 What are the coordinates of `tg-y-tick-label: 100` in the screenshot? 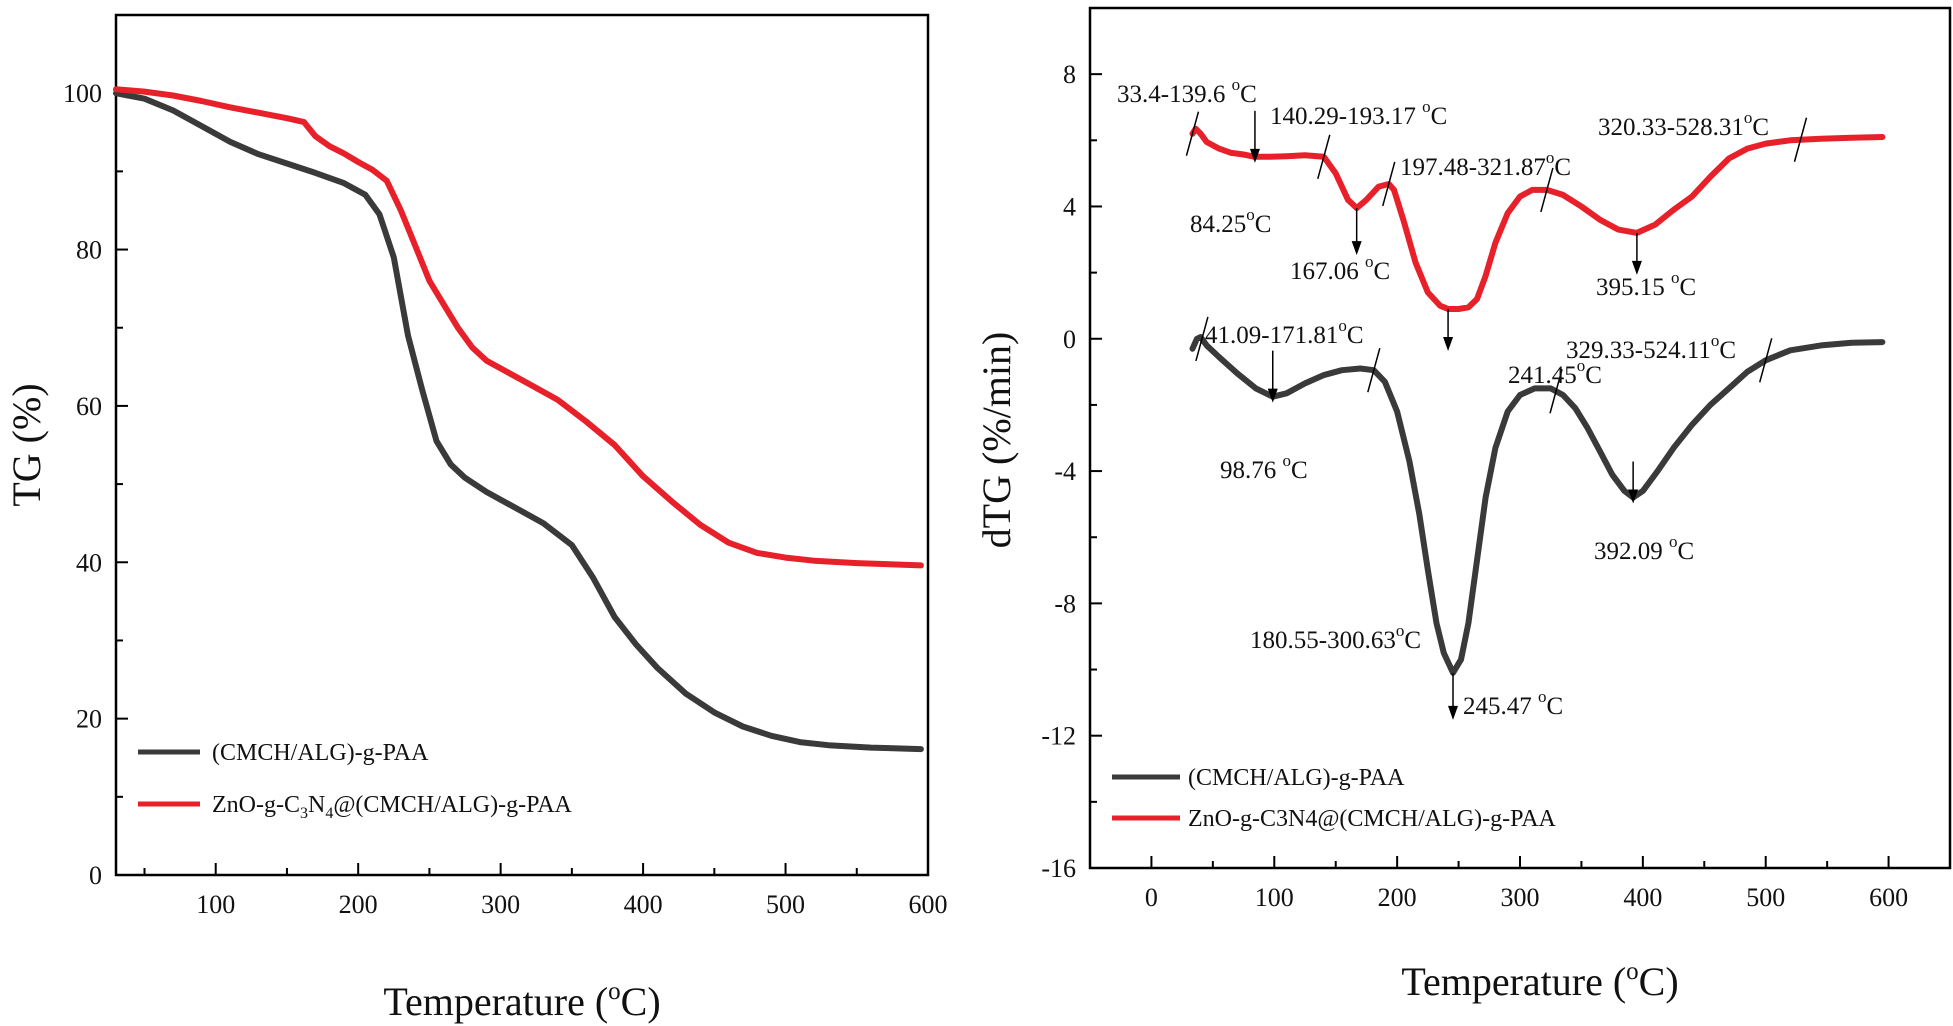 It's located at (82, 93).